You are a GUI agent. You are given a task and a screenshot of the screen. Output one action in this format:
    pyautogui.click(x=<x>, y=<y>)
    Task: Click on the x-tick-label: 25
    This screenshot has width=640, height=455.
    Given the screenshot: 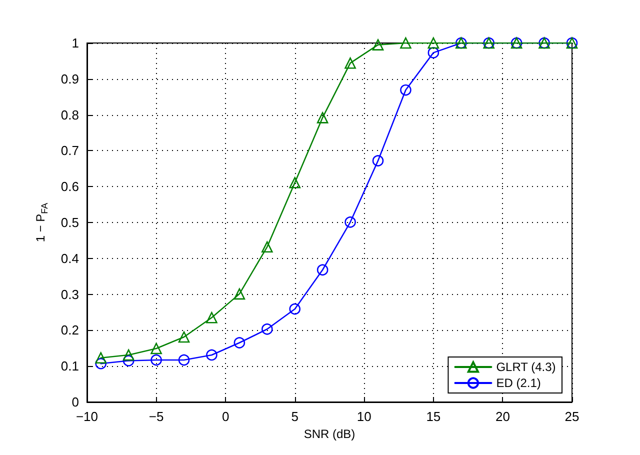 What is the action you would take?
    pyautogui.click(x=572, y=416)
    